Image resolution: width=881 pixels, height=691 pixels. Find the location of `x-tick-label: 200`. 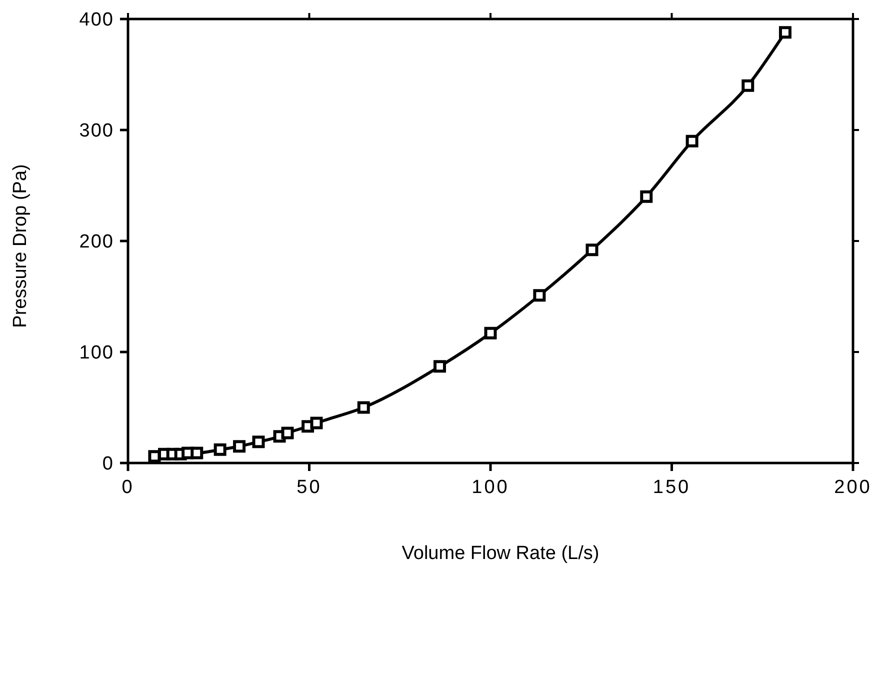

x-tick-label: 200 is located at coordinates (853, 487).